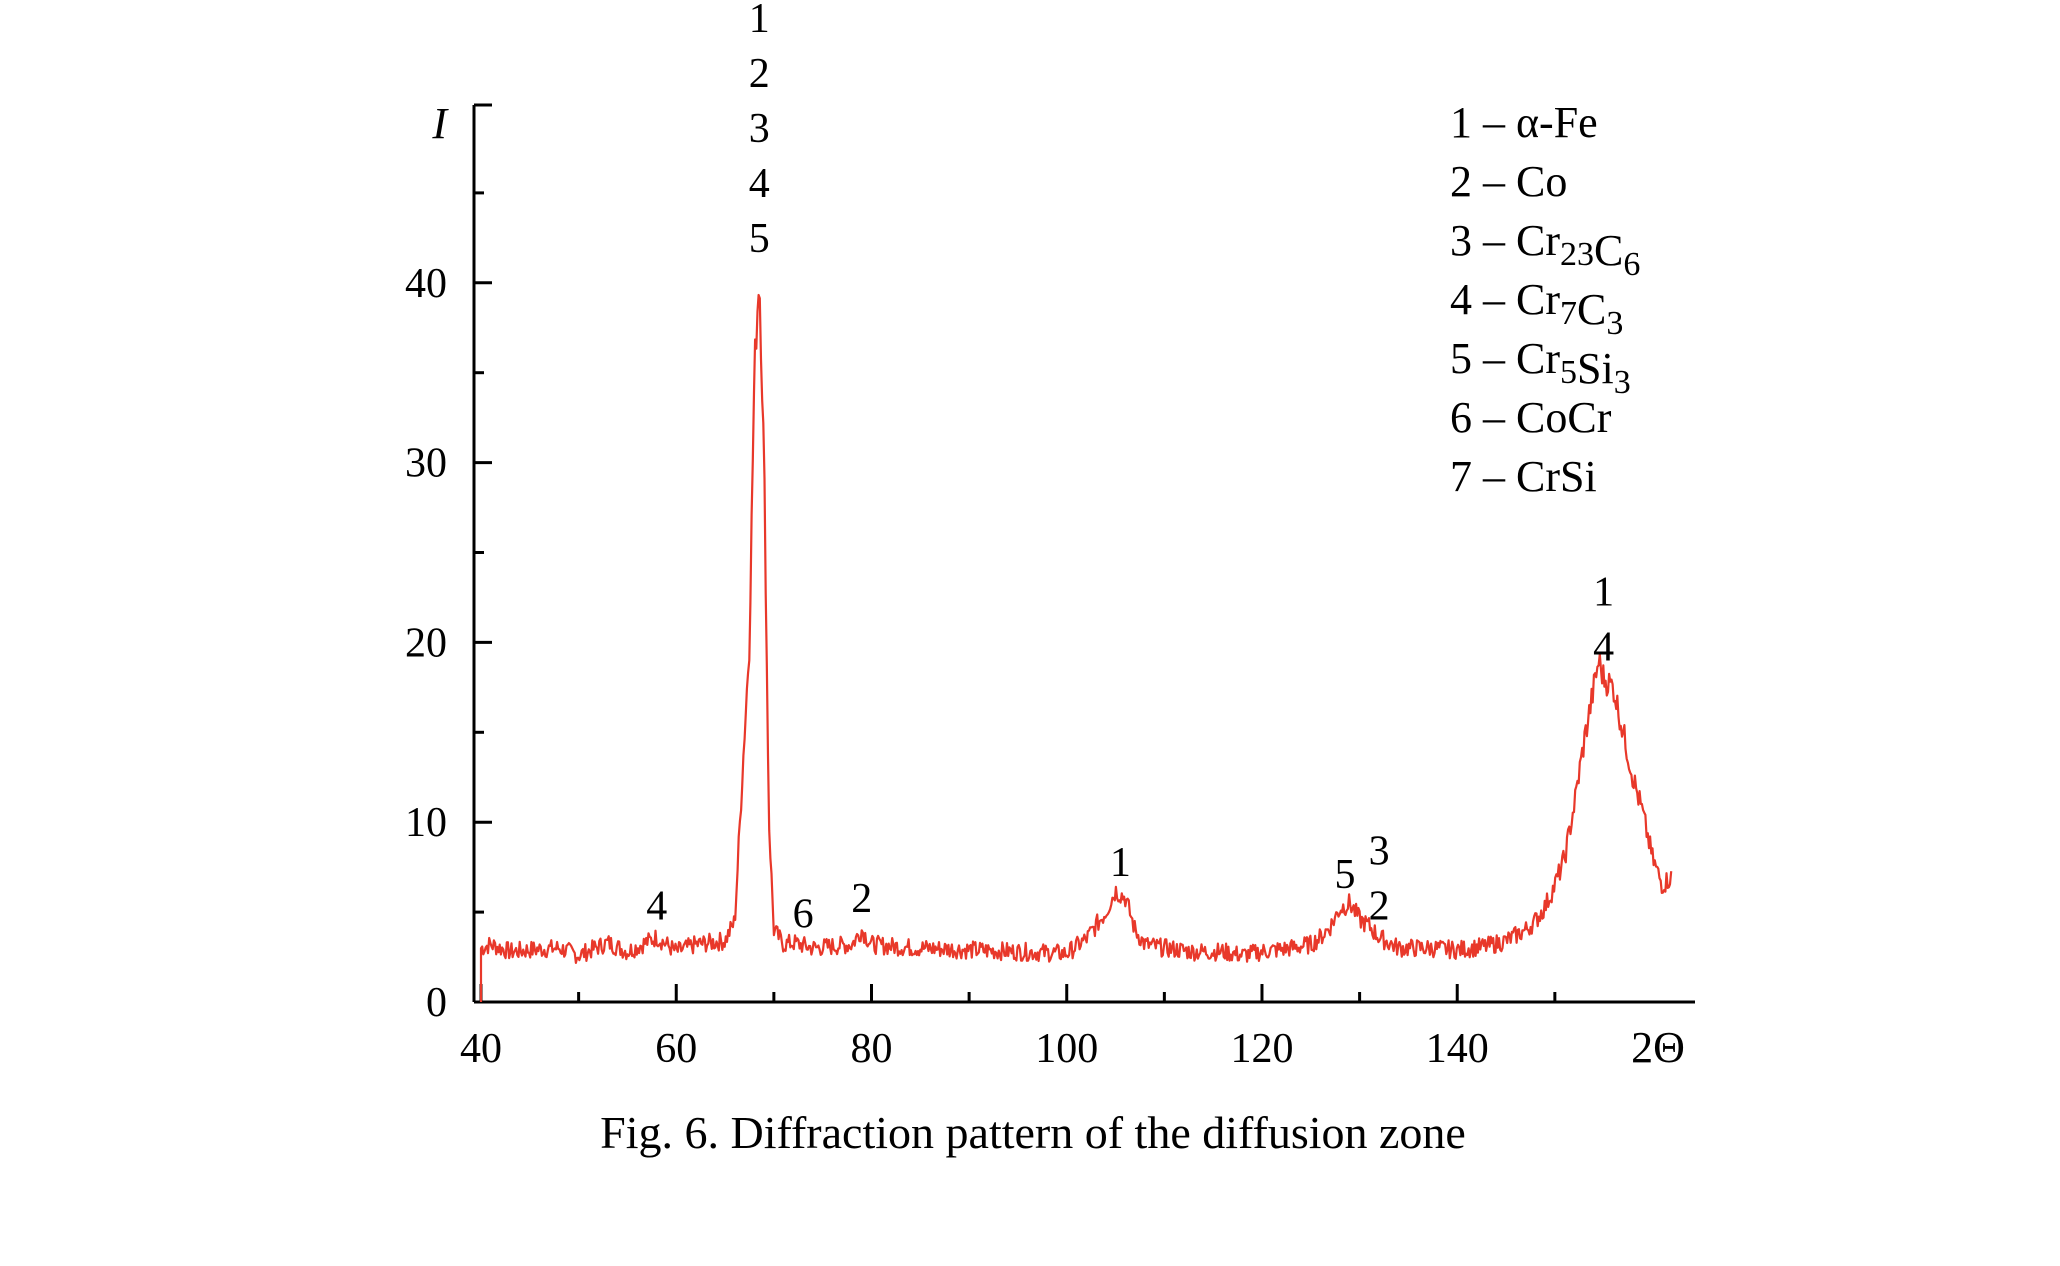 Image resolution: width=2060 pixels, height=1266 pixels. What do you see at coordinates (440, 123) in the screenshot?
I see `y-axis-label: I` at bounding box center [440, 123].